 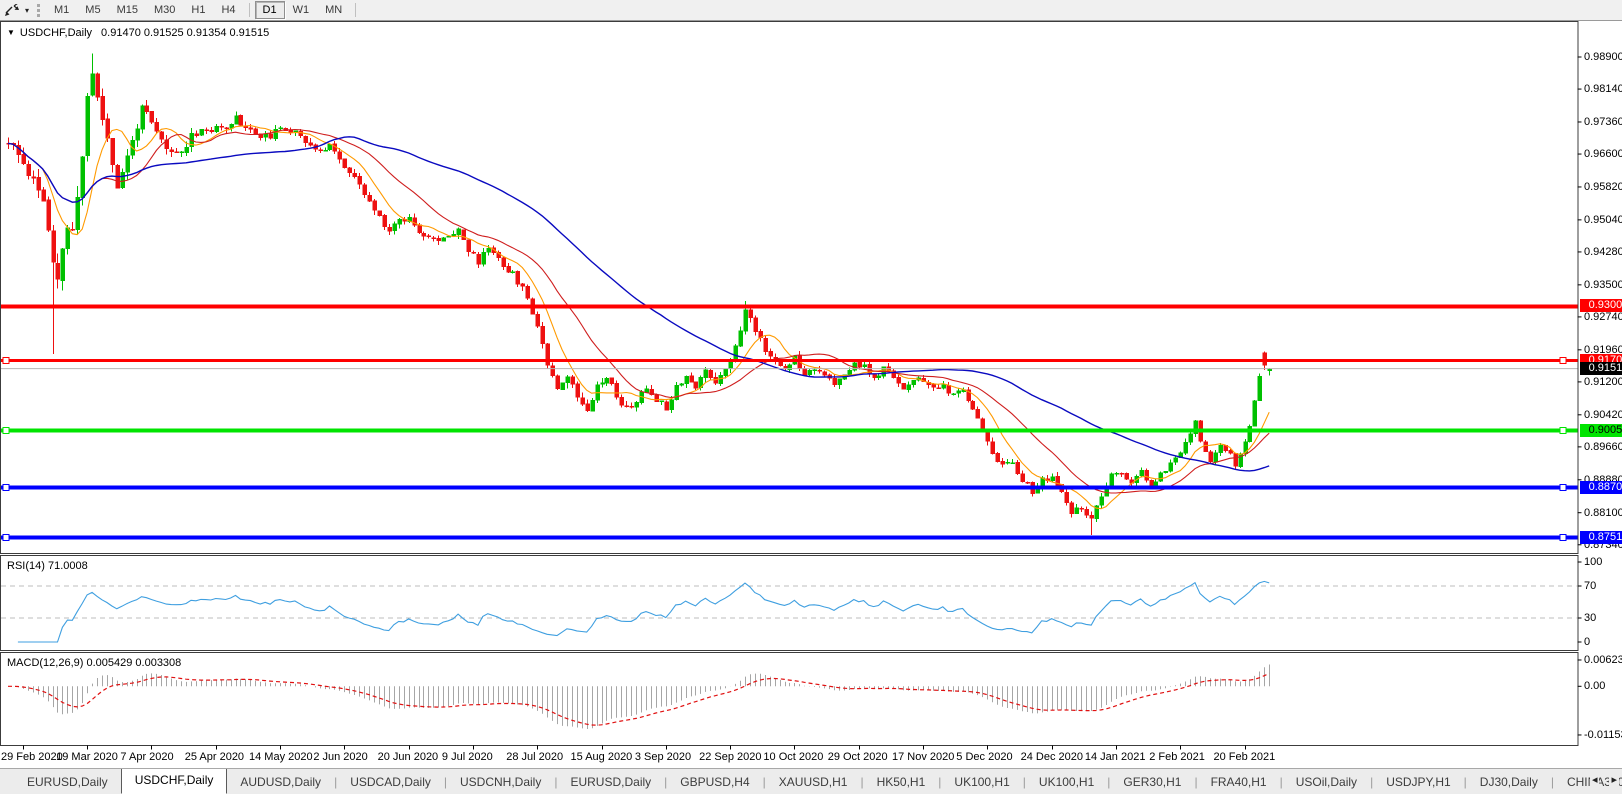 I want to click on tab-scroll-buttons: ◂ ▸, so click(x=1604, y=779).